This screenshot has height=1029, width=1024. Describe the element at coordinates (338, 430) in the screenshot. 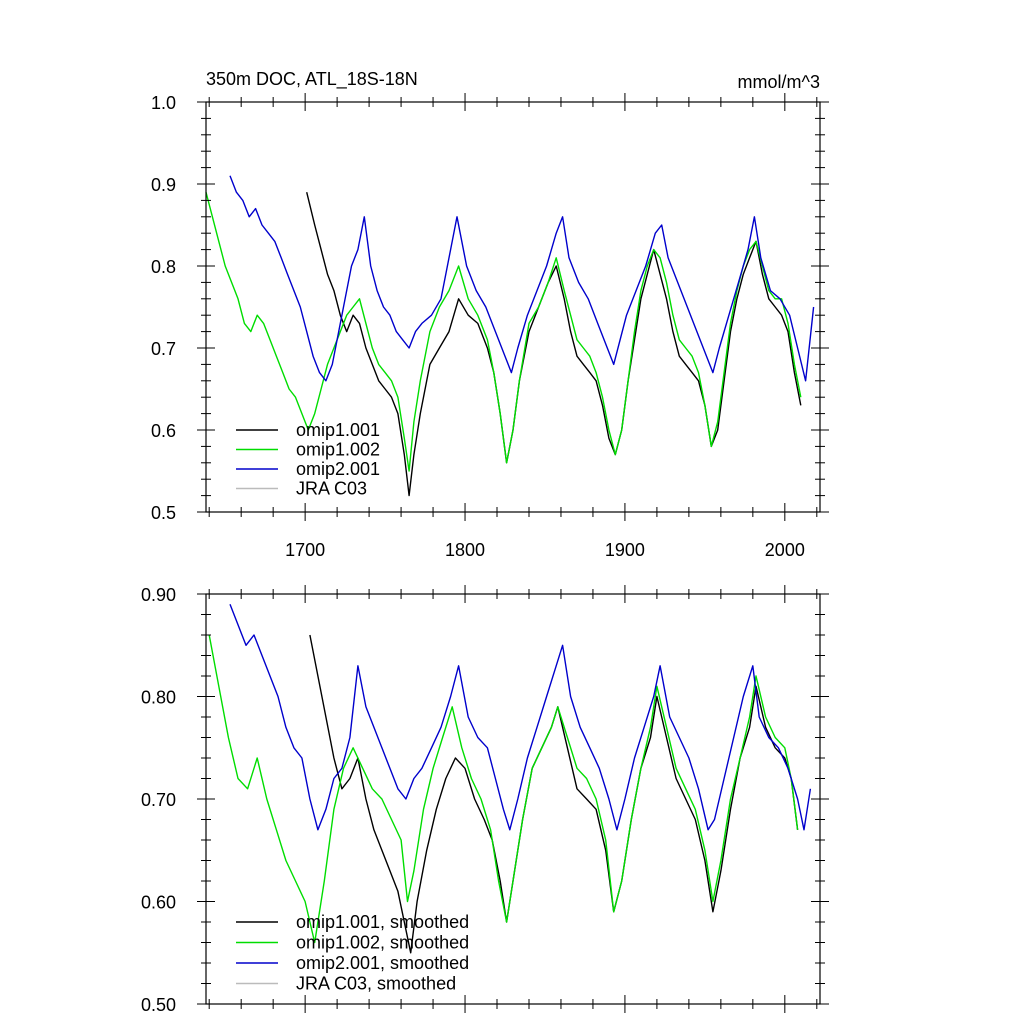

I see `top-legend-label-0: omip1.001` at that location.